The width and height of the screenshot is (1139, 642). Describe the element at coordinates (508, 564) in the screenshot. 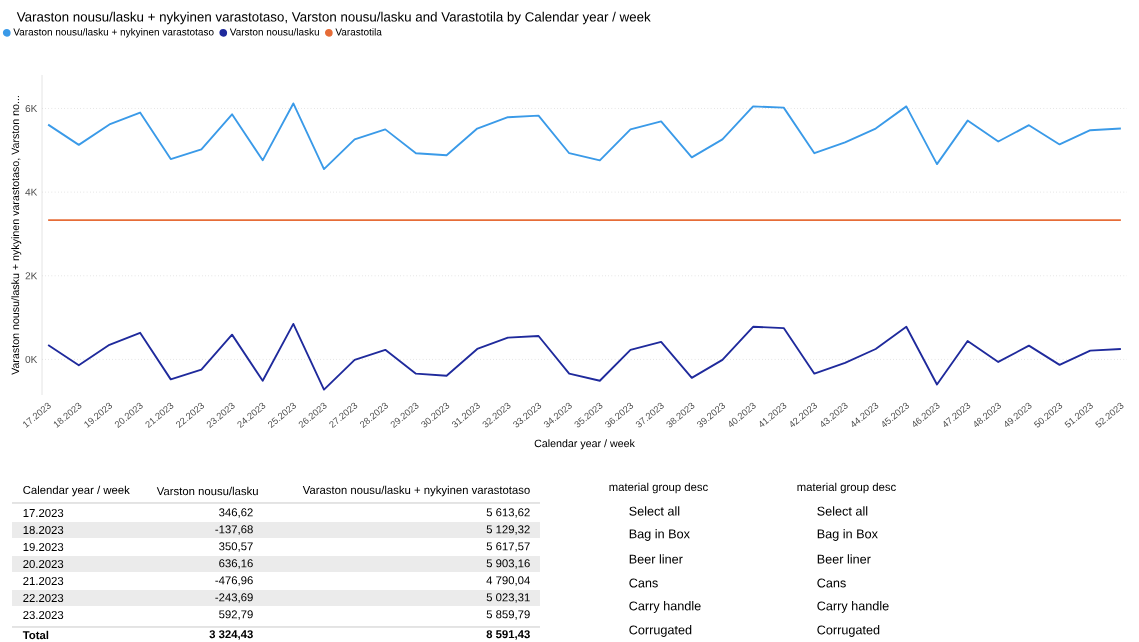

I see `text: 5 903,16` at that location.